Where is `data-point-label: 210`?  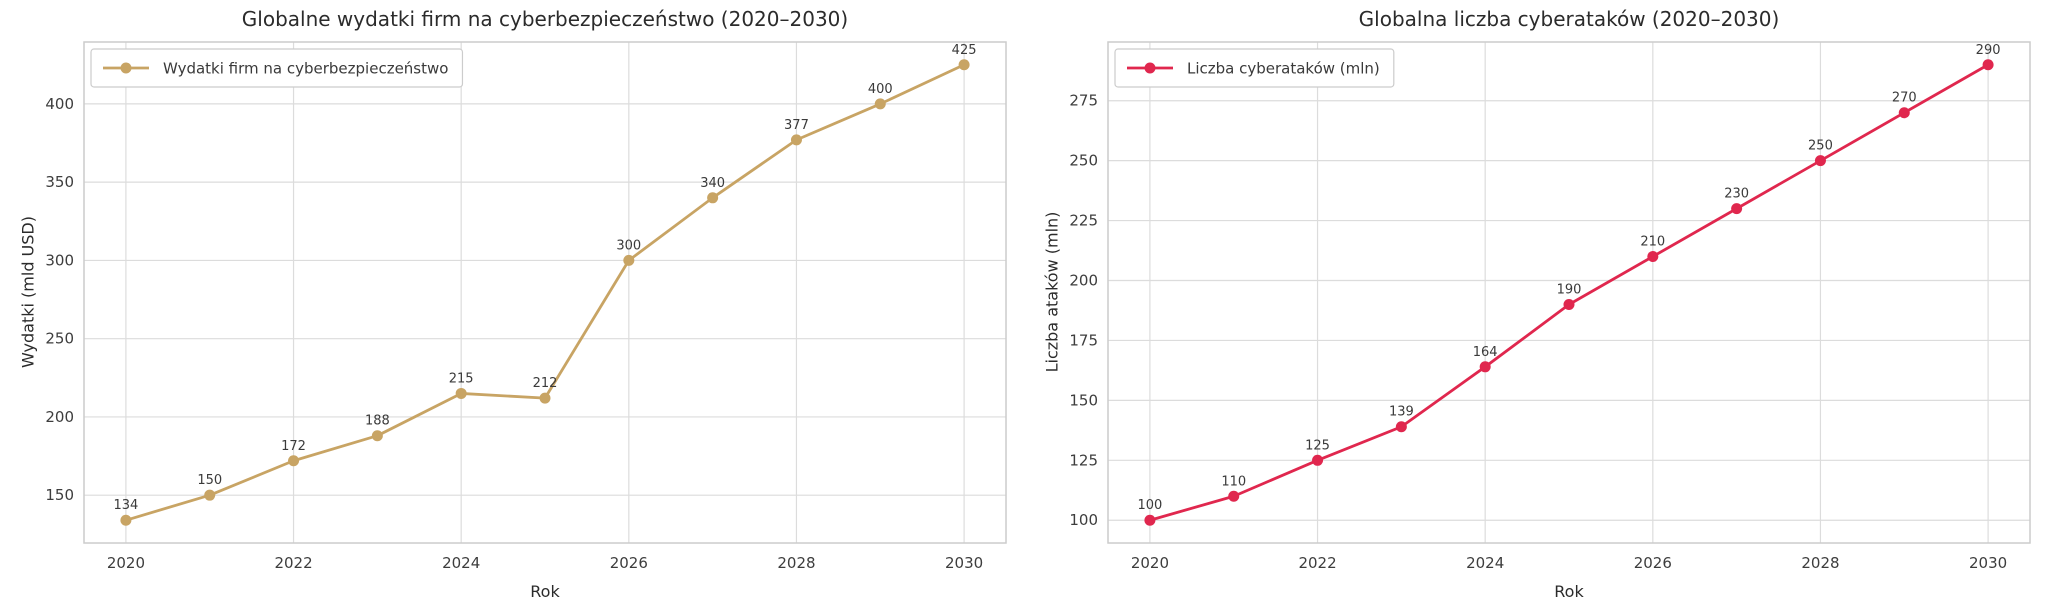
data-point-label: 210 is located at coordinates (1652, 242).